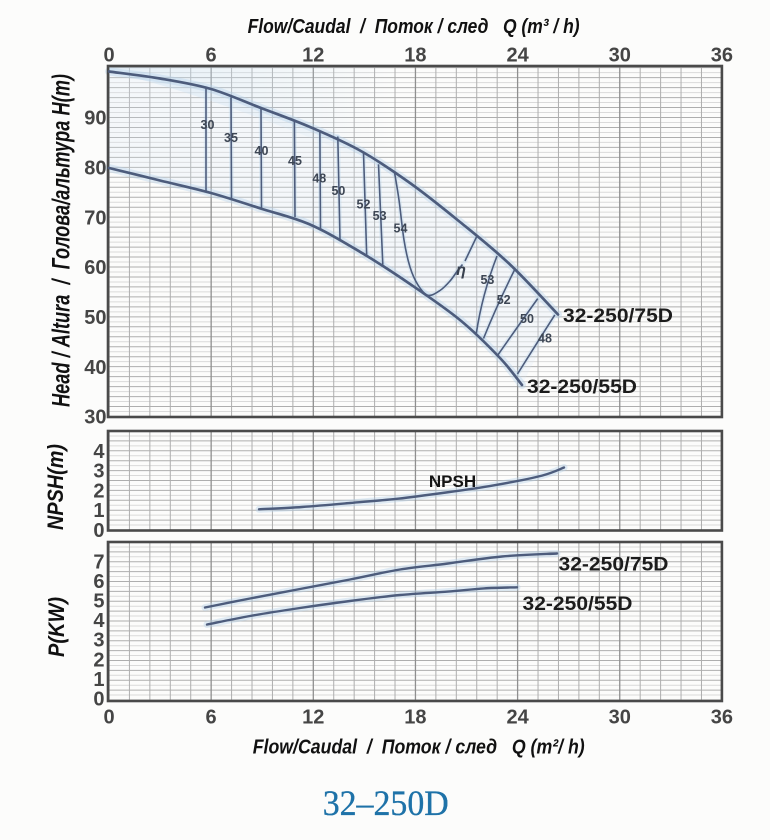 Image resolution: width=770 pixels, height=840 pixels. I want to click on svg-text: 54, so click(401, 229).